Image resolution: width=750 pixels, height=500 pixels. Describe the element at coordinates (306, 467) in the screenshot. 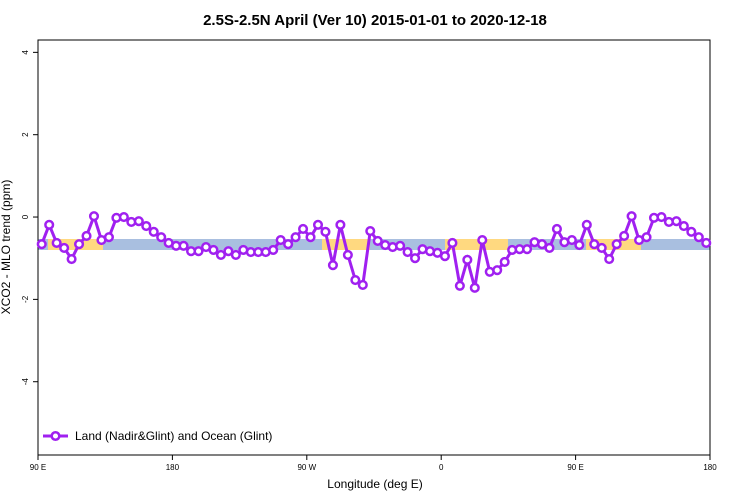

I see `x-tick-label: 90 W` at that location.